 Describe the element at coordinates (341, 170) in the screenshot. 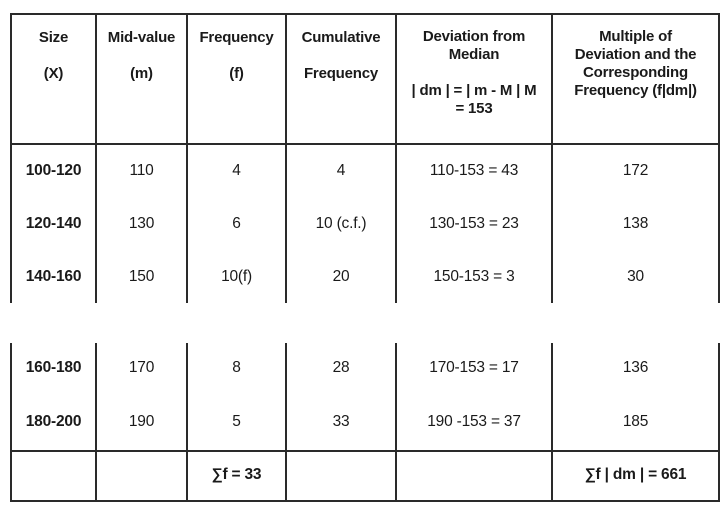

I see `row-cum: 4` at that location.